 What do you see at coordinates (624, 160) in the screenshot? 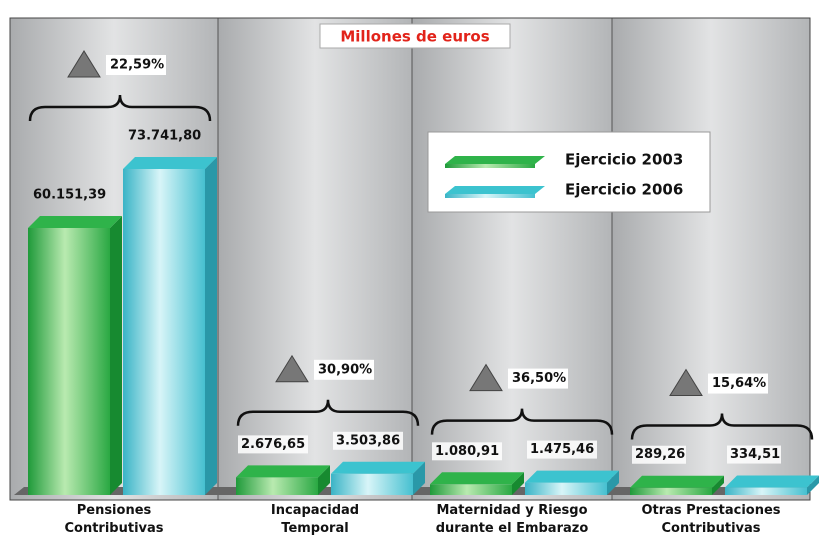
I see `legend-label: Ejercicio 2003` at bounding box center [624, 160].